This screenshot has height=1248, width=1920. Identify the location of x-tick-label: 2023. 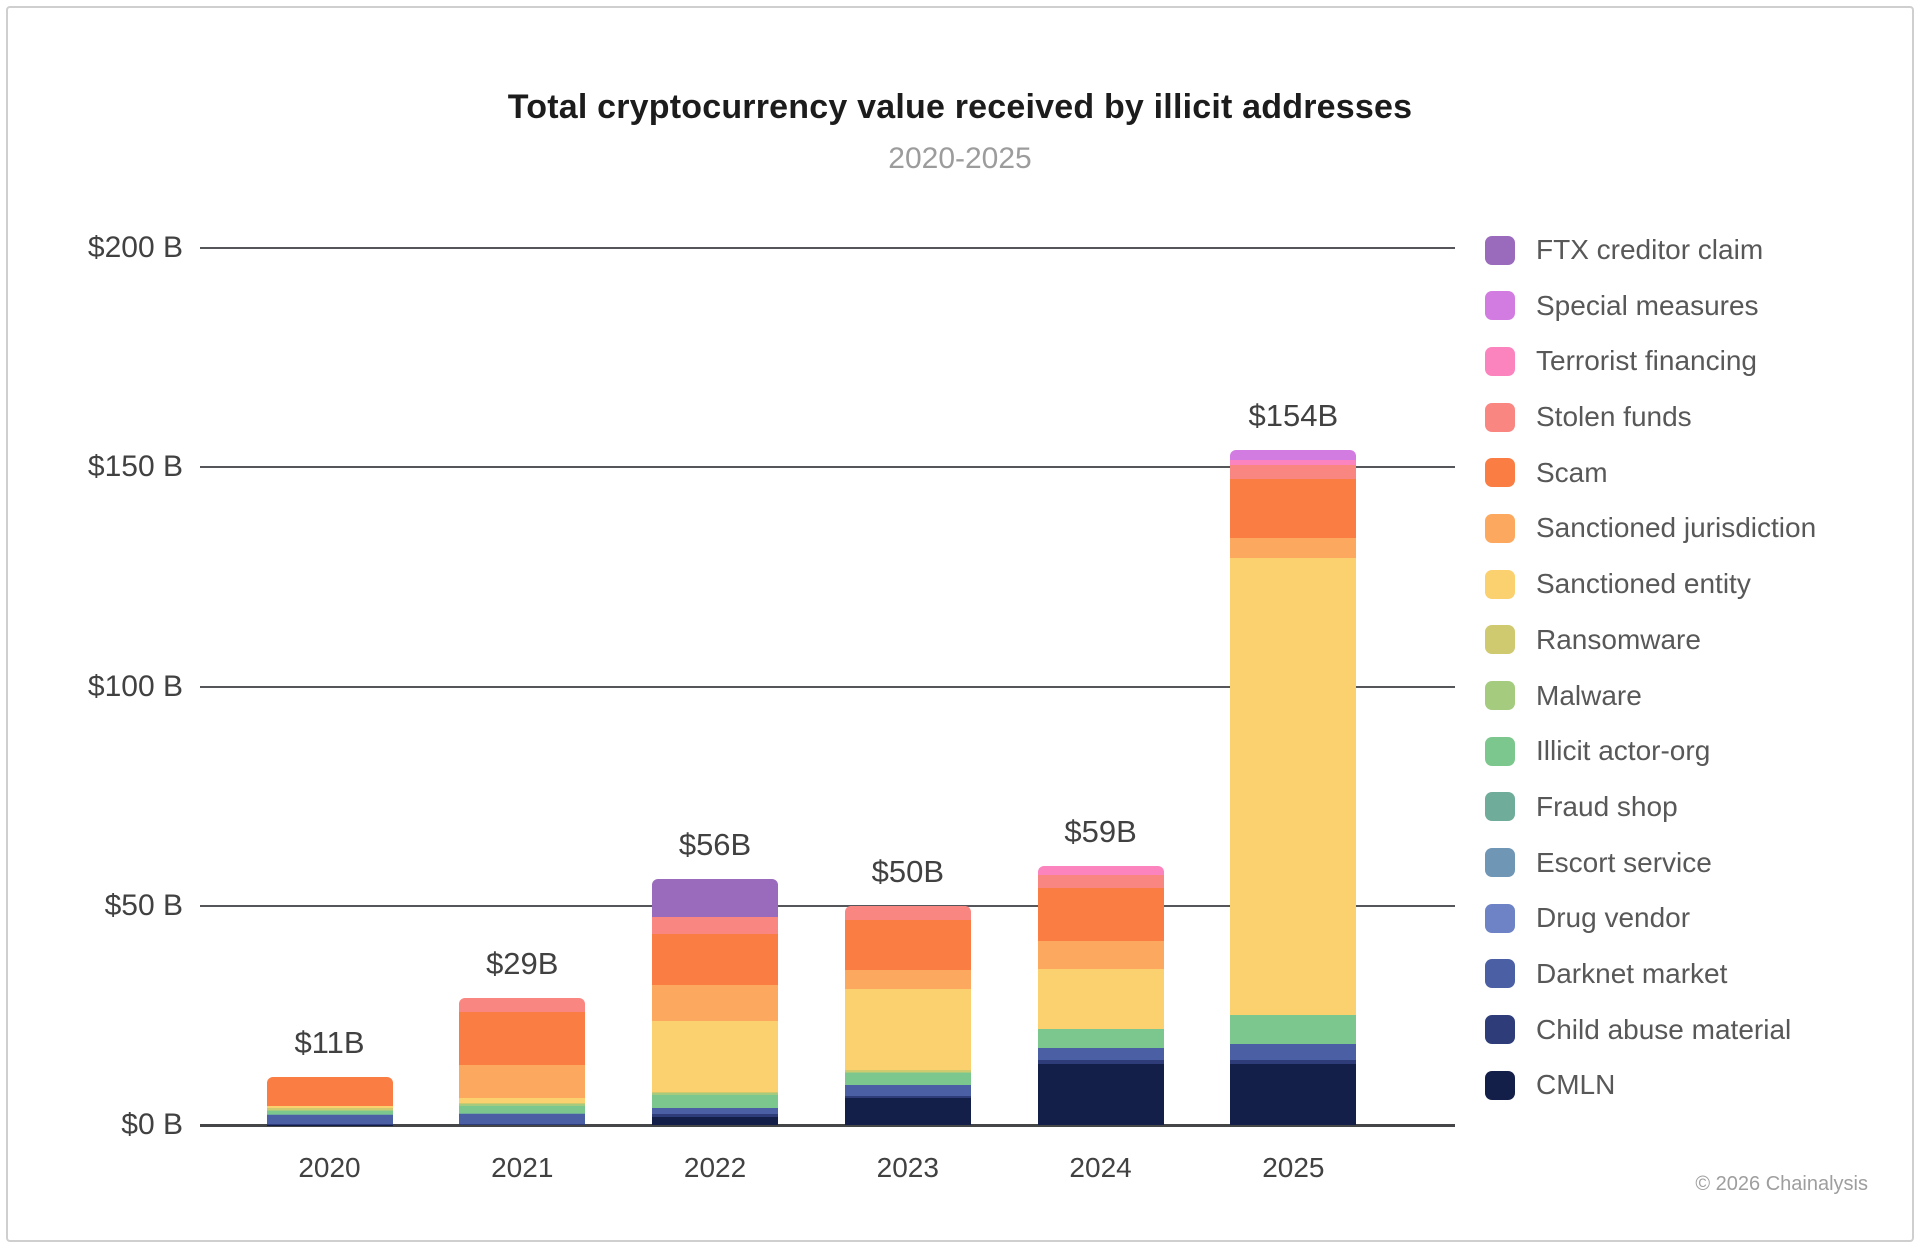
(907, 1167).